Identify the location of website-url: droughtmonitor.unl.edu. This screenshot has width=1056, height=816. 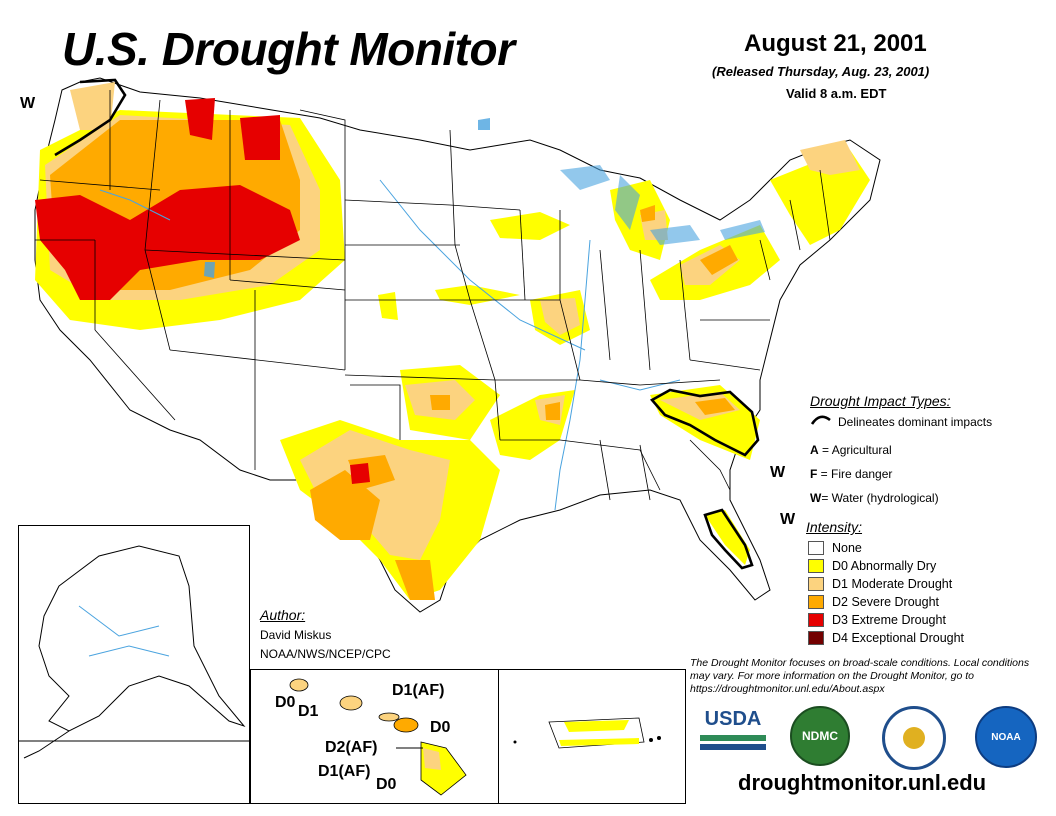
(862, 782).